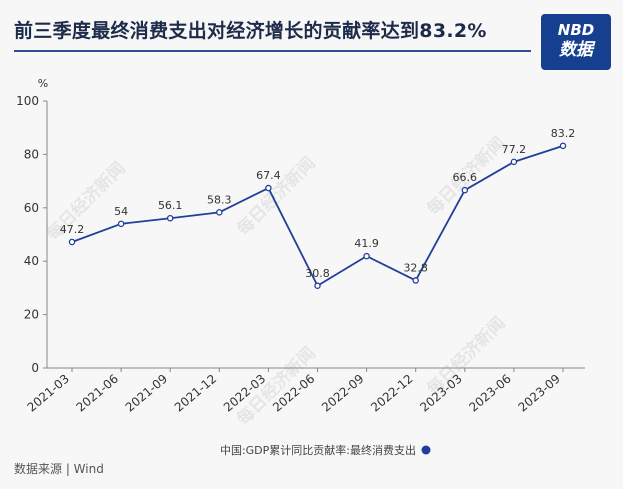  I want to click on x-tick-label: 2021-09, so click(146, 393).